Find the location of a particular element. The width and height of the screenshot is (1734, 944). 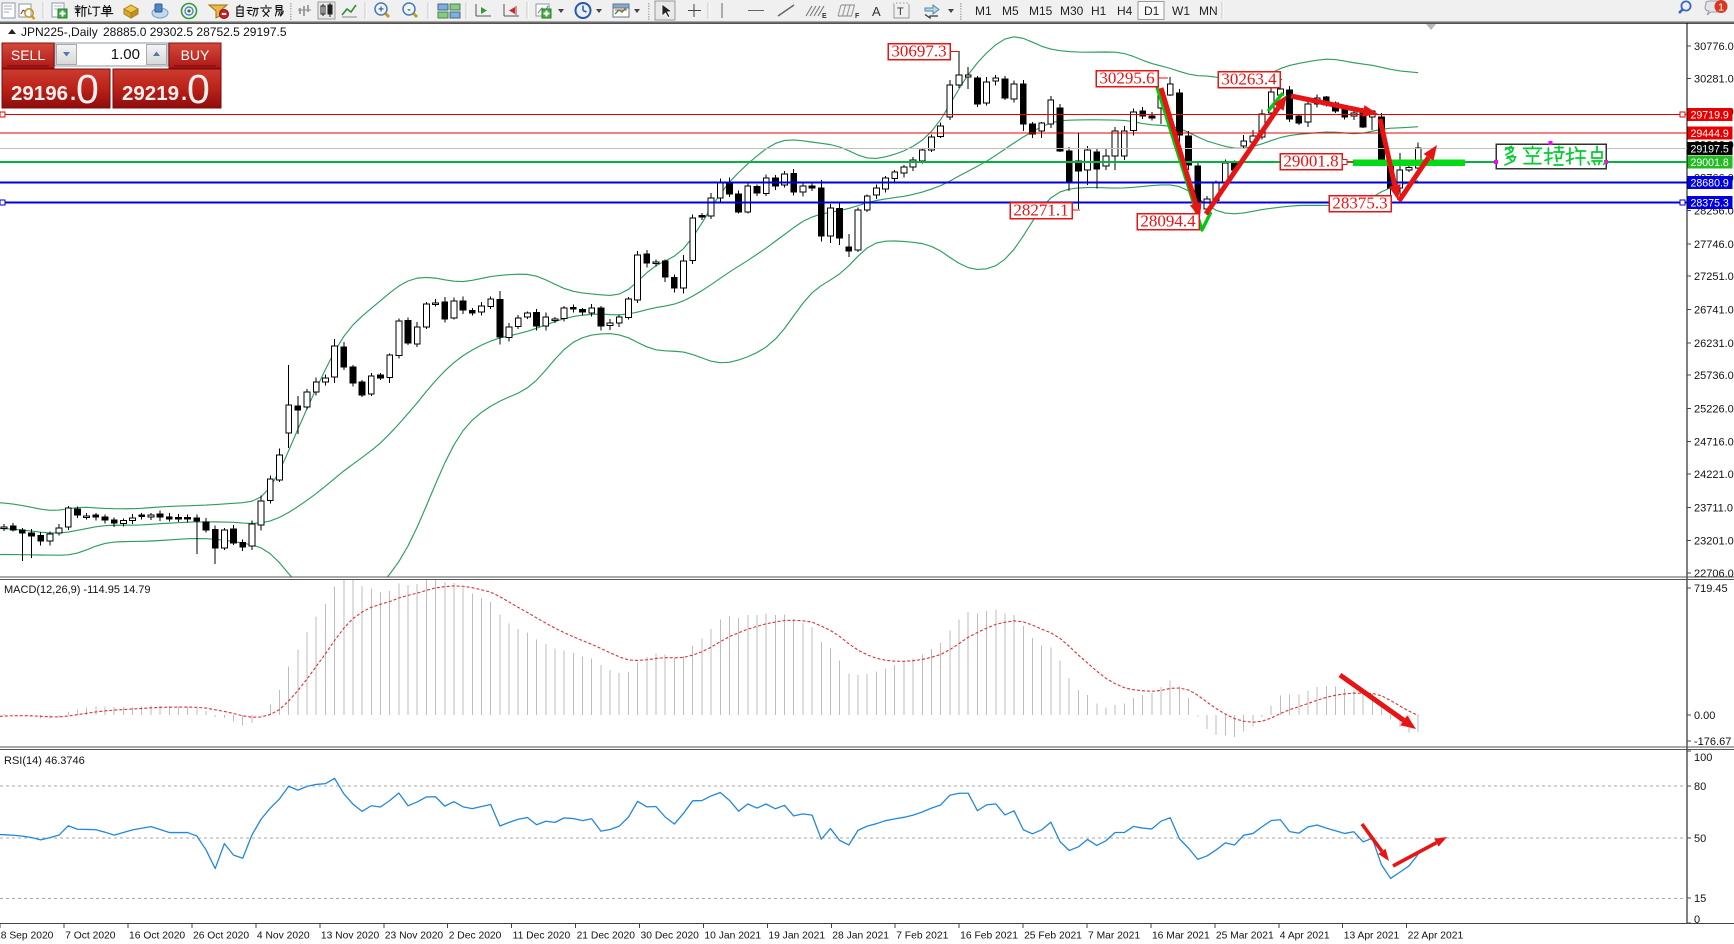

svg-text: F is located at coordinates (857, 16).